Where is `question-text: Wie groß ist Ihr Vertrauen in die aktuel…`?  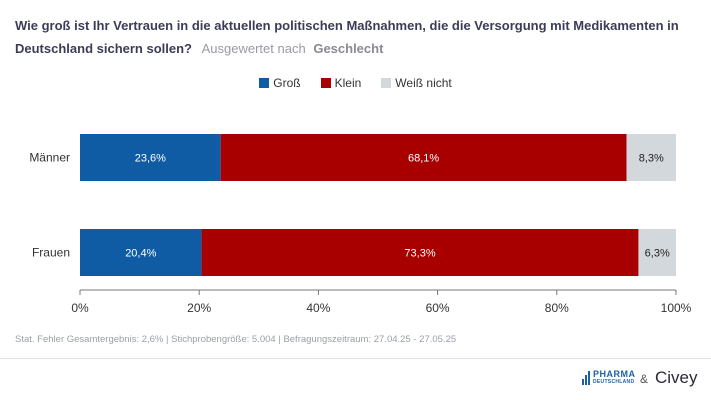 question-text: Wie groß ist Ihr Vertrauen in die aktuel… is located at coordinates (347, 37).